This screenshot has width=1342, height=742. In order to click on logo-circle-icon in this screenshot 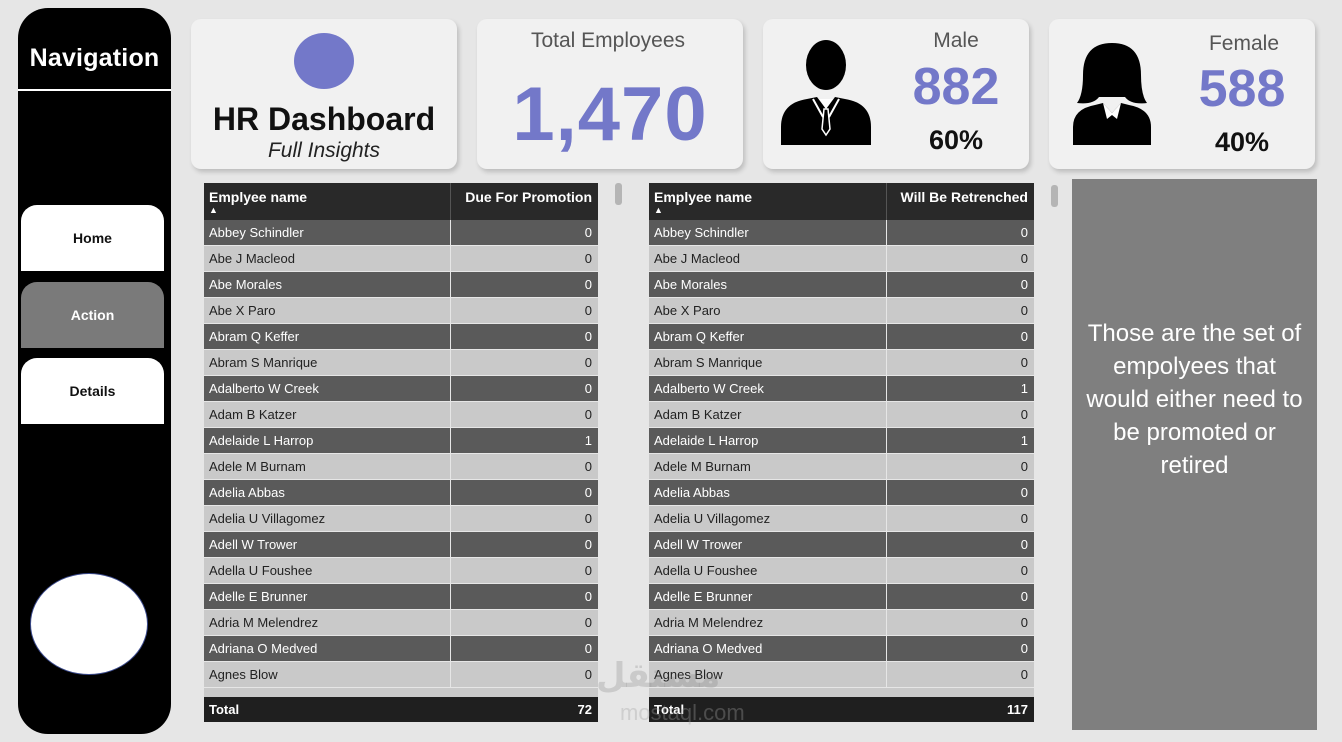, I will do `click(324, 61)`.